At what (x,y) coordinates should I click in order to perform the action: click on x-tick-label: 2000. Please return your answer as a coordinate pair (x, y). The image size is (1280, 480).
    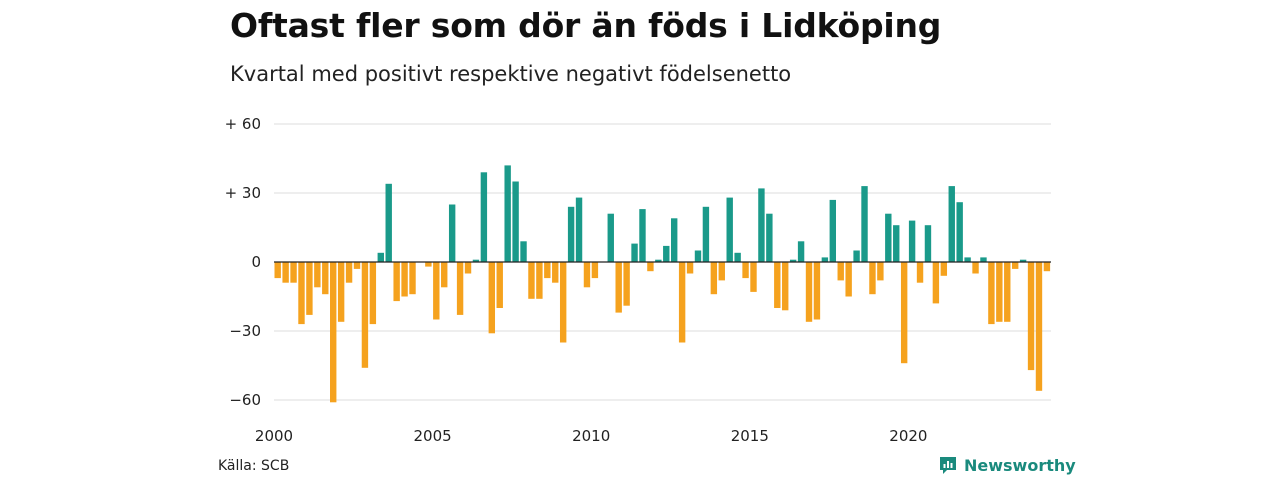
    Looking at the image, I should click on (274, 436).